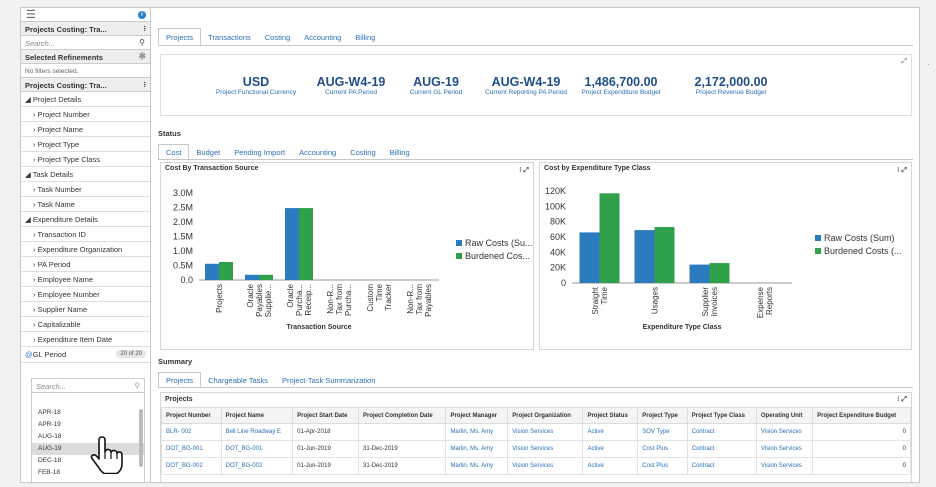 Image resolution: width=936 pixels, height=487 pixels. I want to click on tree-item: › PA Period, so click(85, 264).